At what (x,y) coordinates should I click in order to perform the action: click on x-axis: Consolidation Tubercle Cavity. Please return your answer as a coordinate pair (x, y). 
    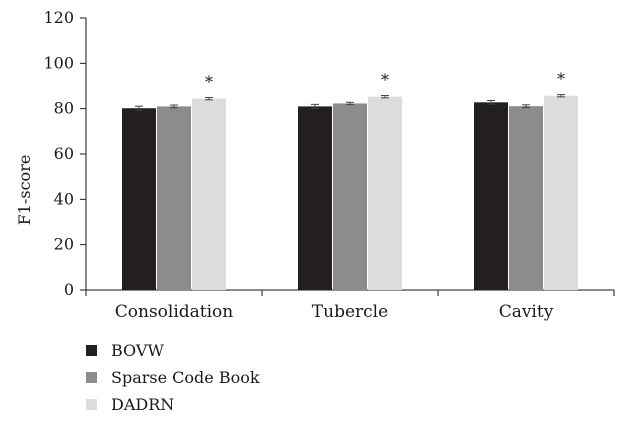
    Looking at the image, I should click on (350, 305).